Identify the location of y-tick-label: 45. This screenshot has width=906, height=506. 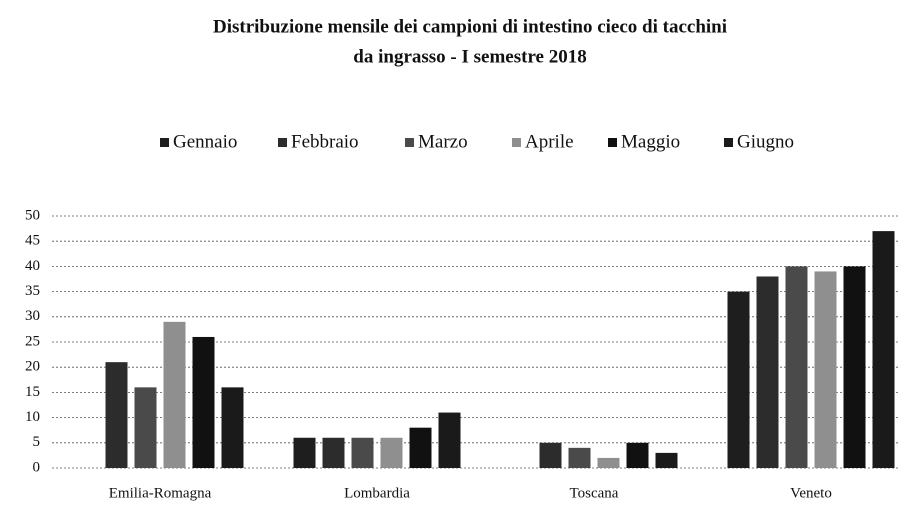
(32, 241).